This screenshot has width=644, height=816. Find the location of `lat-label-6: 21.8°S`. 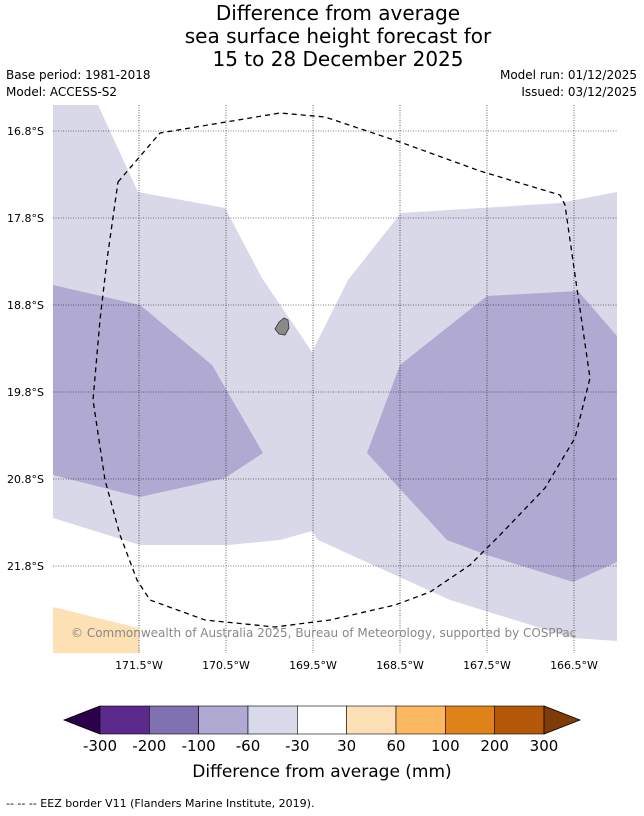

lat-label-6: 21.8°S is located at coordinates (25, 566).